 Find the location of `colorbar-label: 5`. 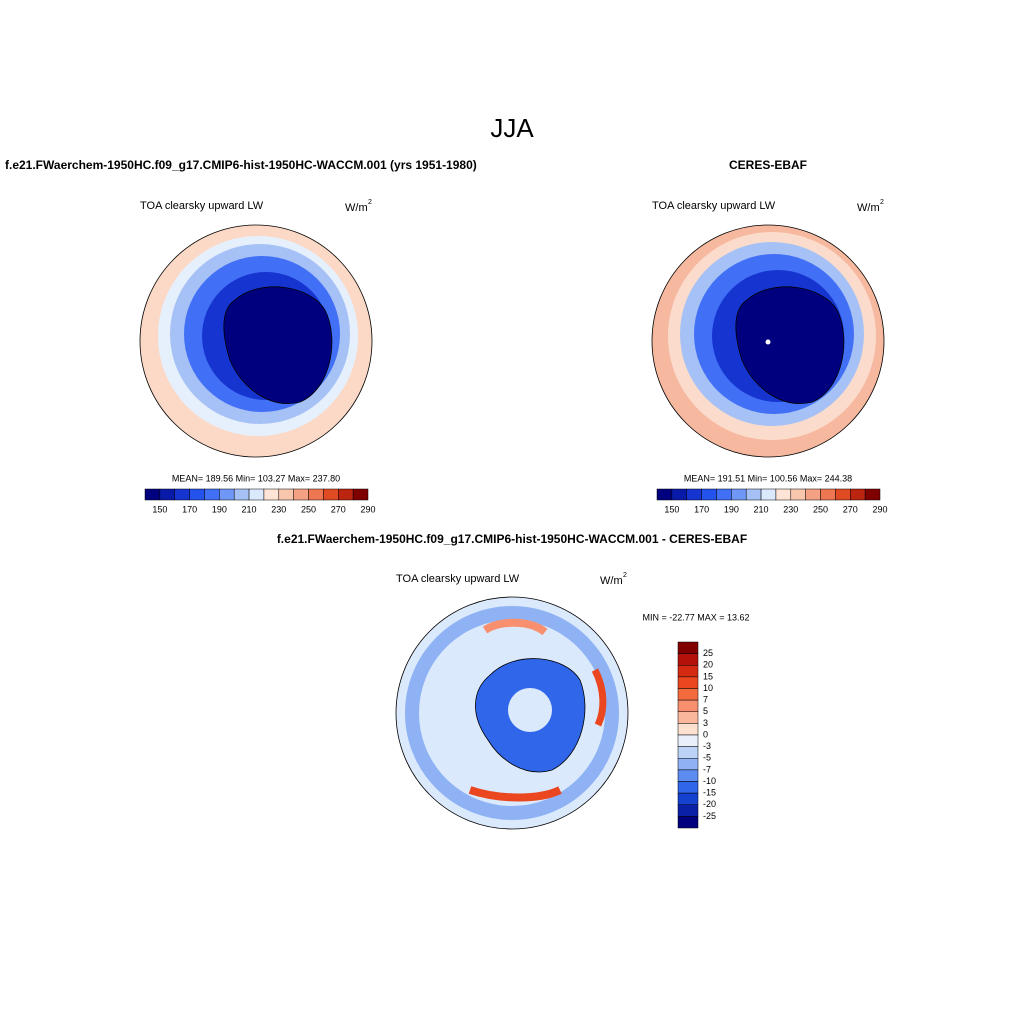

colorbar-label: 5 is located at coordinates (705, 711).